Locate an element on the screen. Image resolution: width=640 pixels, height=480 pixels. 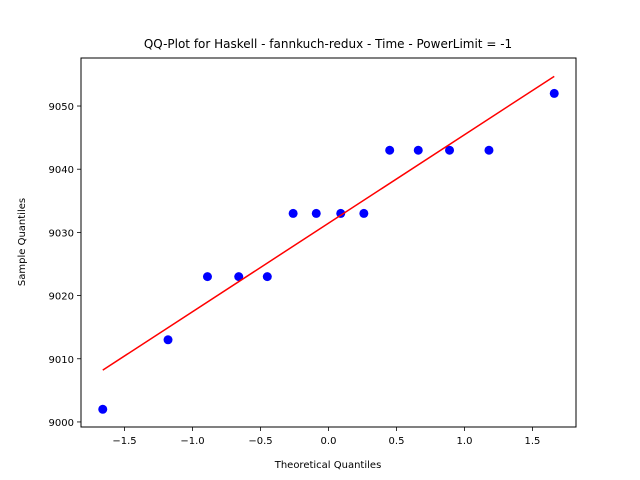
y-tick-label: 9030 is located at coordinates (61, 233).